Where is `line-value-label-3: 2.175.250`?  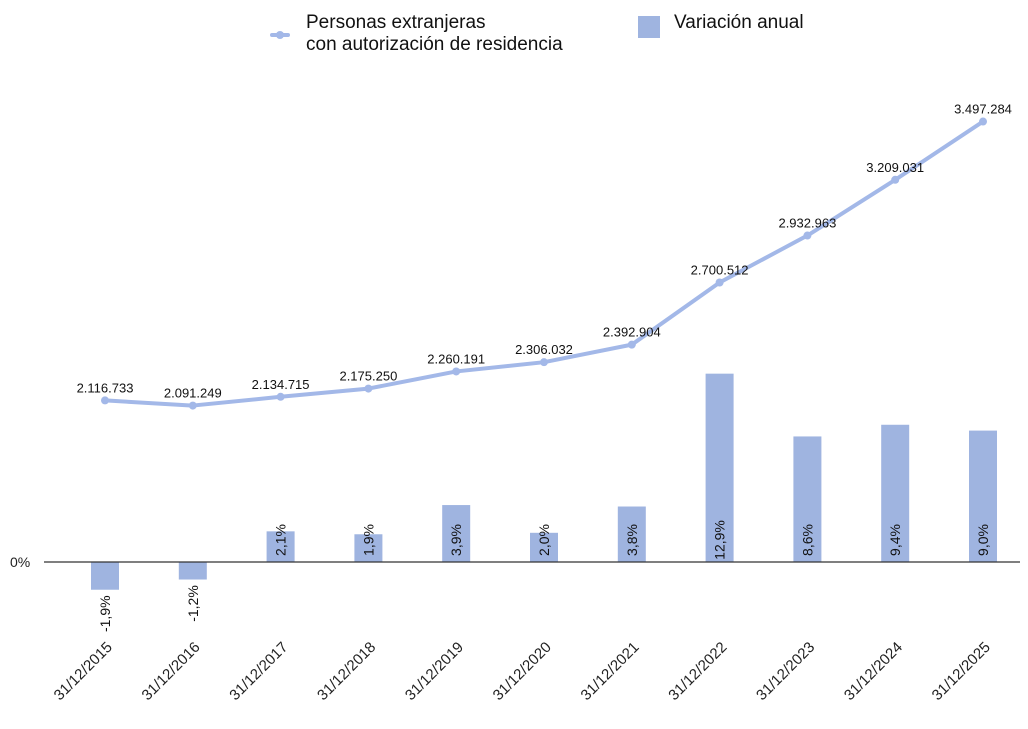
line-value-label-3: 2.175.250 is located at coordinates (368, 376).